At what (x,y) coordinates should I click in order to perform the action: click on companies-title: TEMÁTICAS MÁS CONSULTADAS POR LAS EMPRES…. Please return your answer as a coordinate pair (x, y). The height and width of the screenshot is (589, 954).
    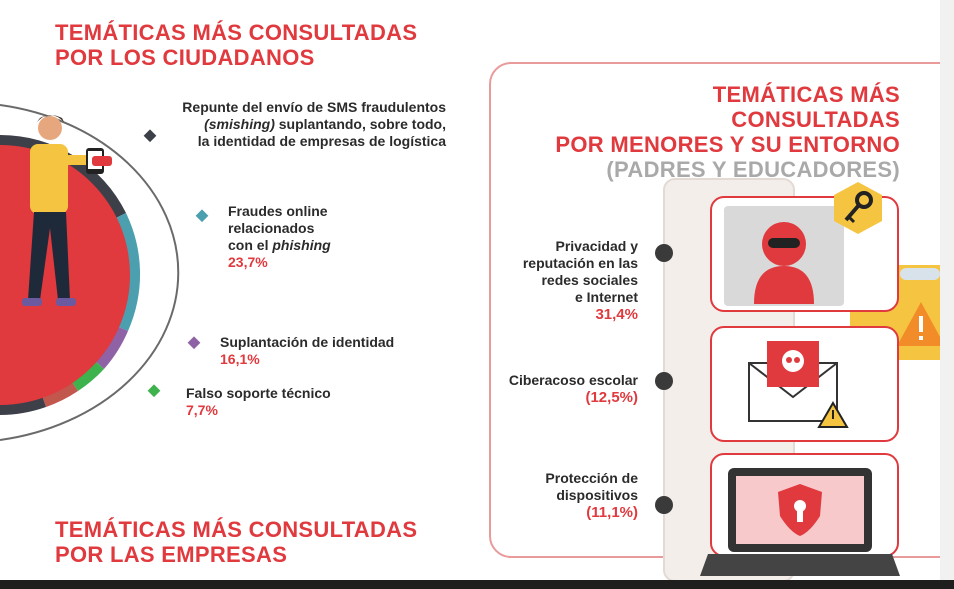
    Looking at the image, I should click on (236, 542).